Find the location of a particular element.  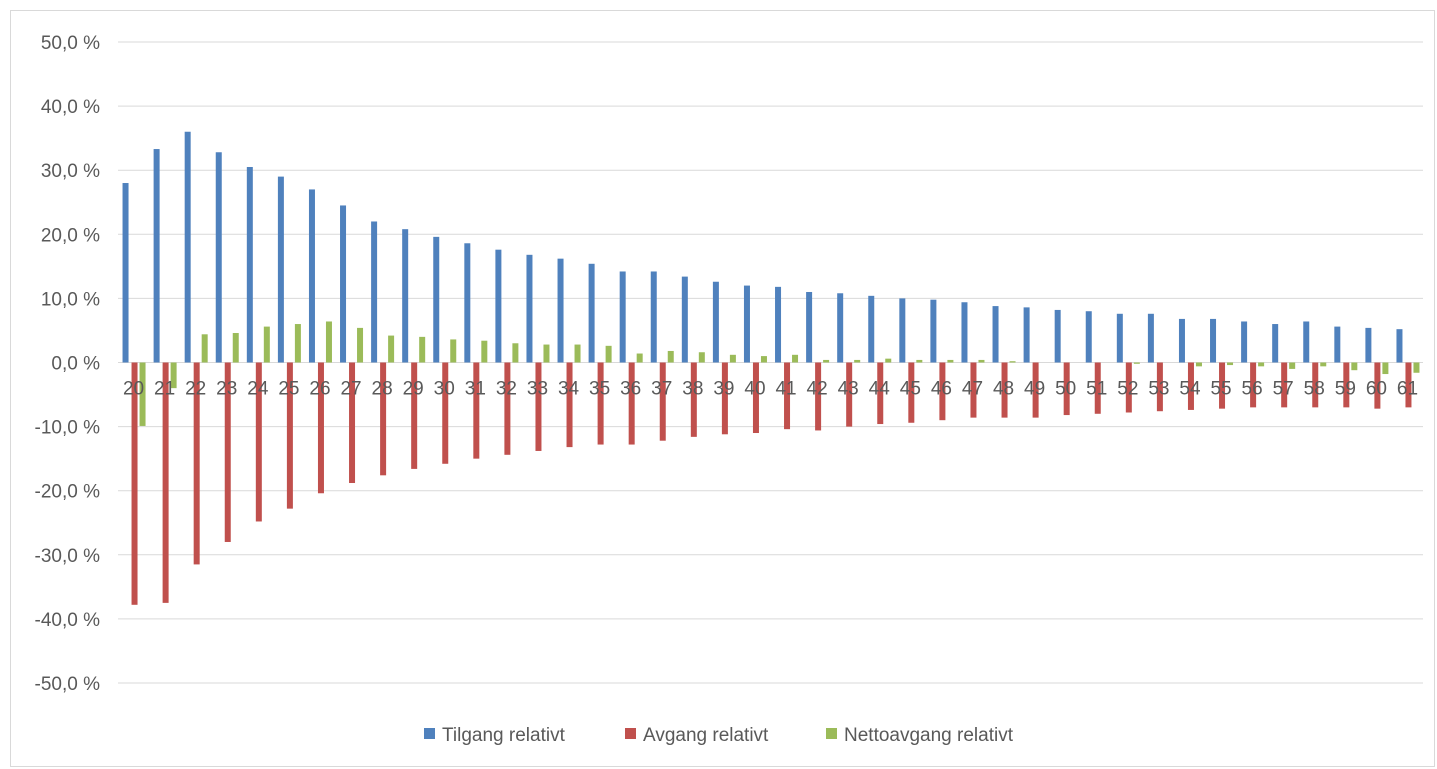

x-category-label: 22 is located at coordinates (195, 389).